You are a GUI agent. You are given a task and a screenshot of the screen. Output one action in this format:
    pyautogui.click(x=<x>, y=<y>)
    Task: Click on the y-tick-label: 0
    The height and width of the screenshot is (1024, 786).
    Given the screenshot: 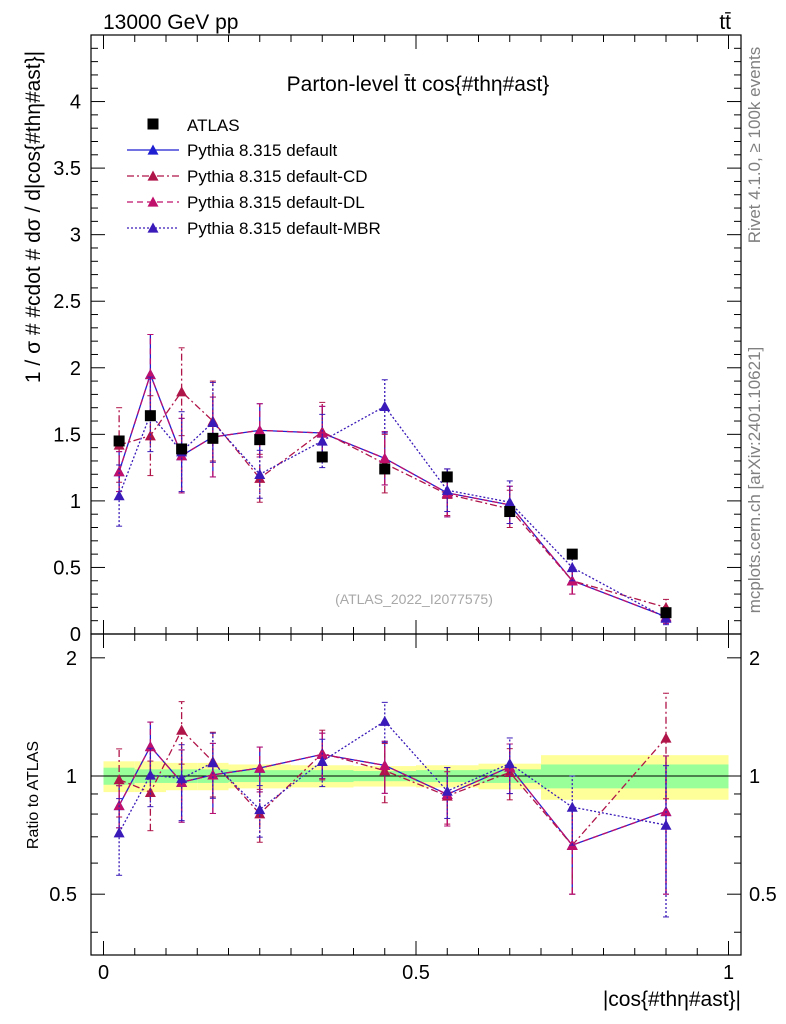 What is the action you would take?
    pyautogui.click(x=75, y=635)
    